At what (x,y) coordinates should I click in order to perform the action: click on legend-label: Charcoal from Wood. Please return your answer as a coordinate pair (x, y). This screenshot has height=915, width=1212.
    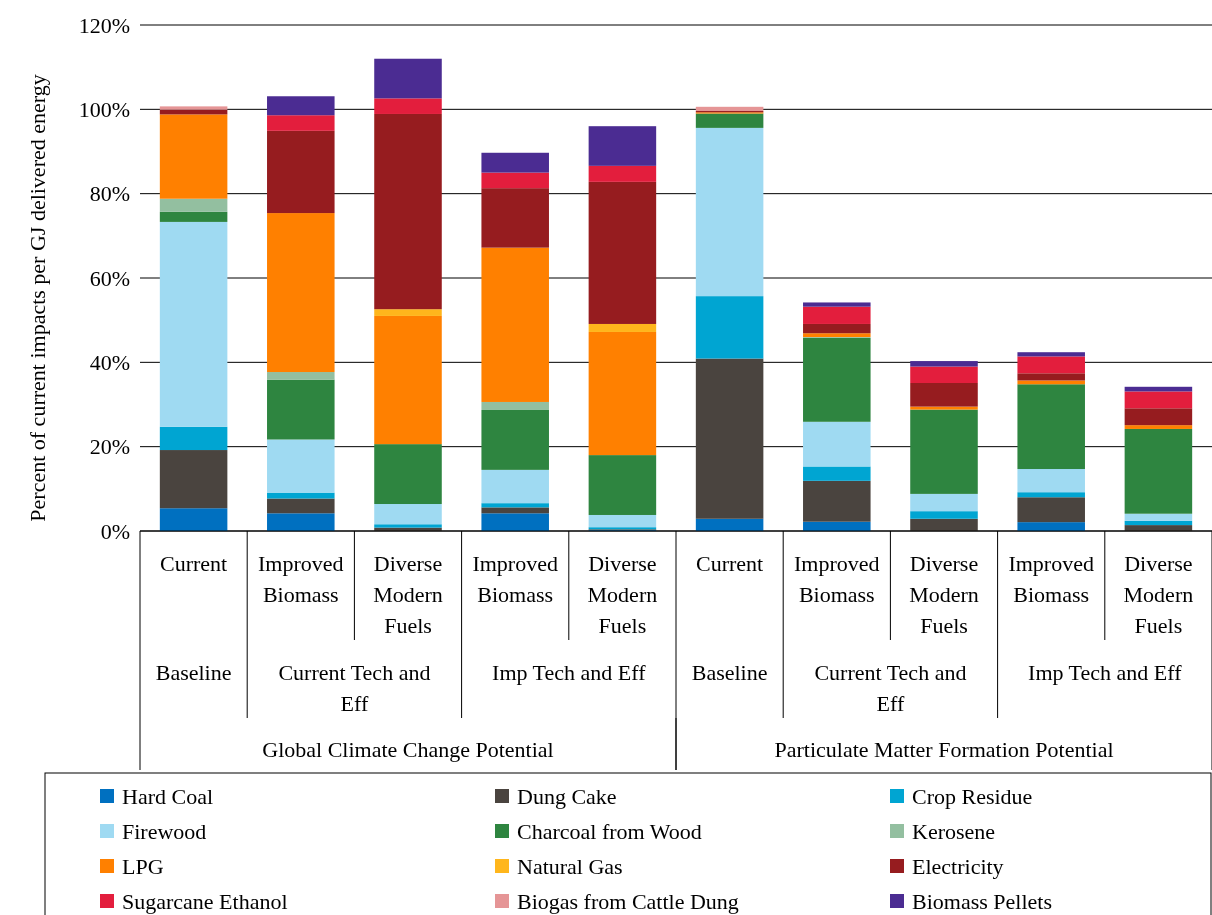
    Looking at the image, I should click on (609, 831).